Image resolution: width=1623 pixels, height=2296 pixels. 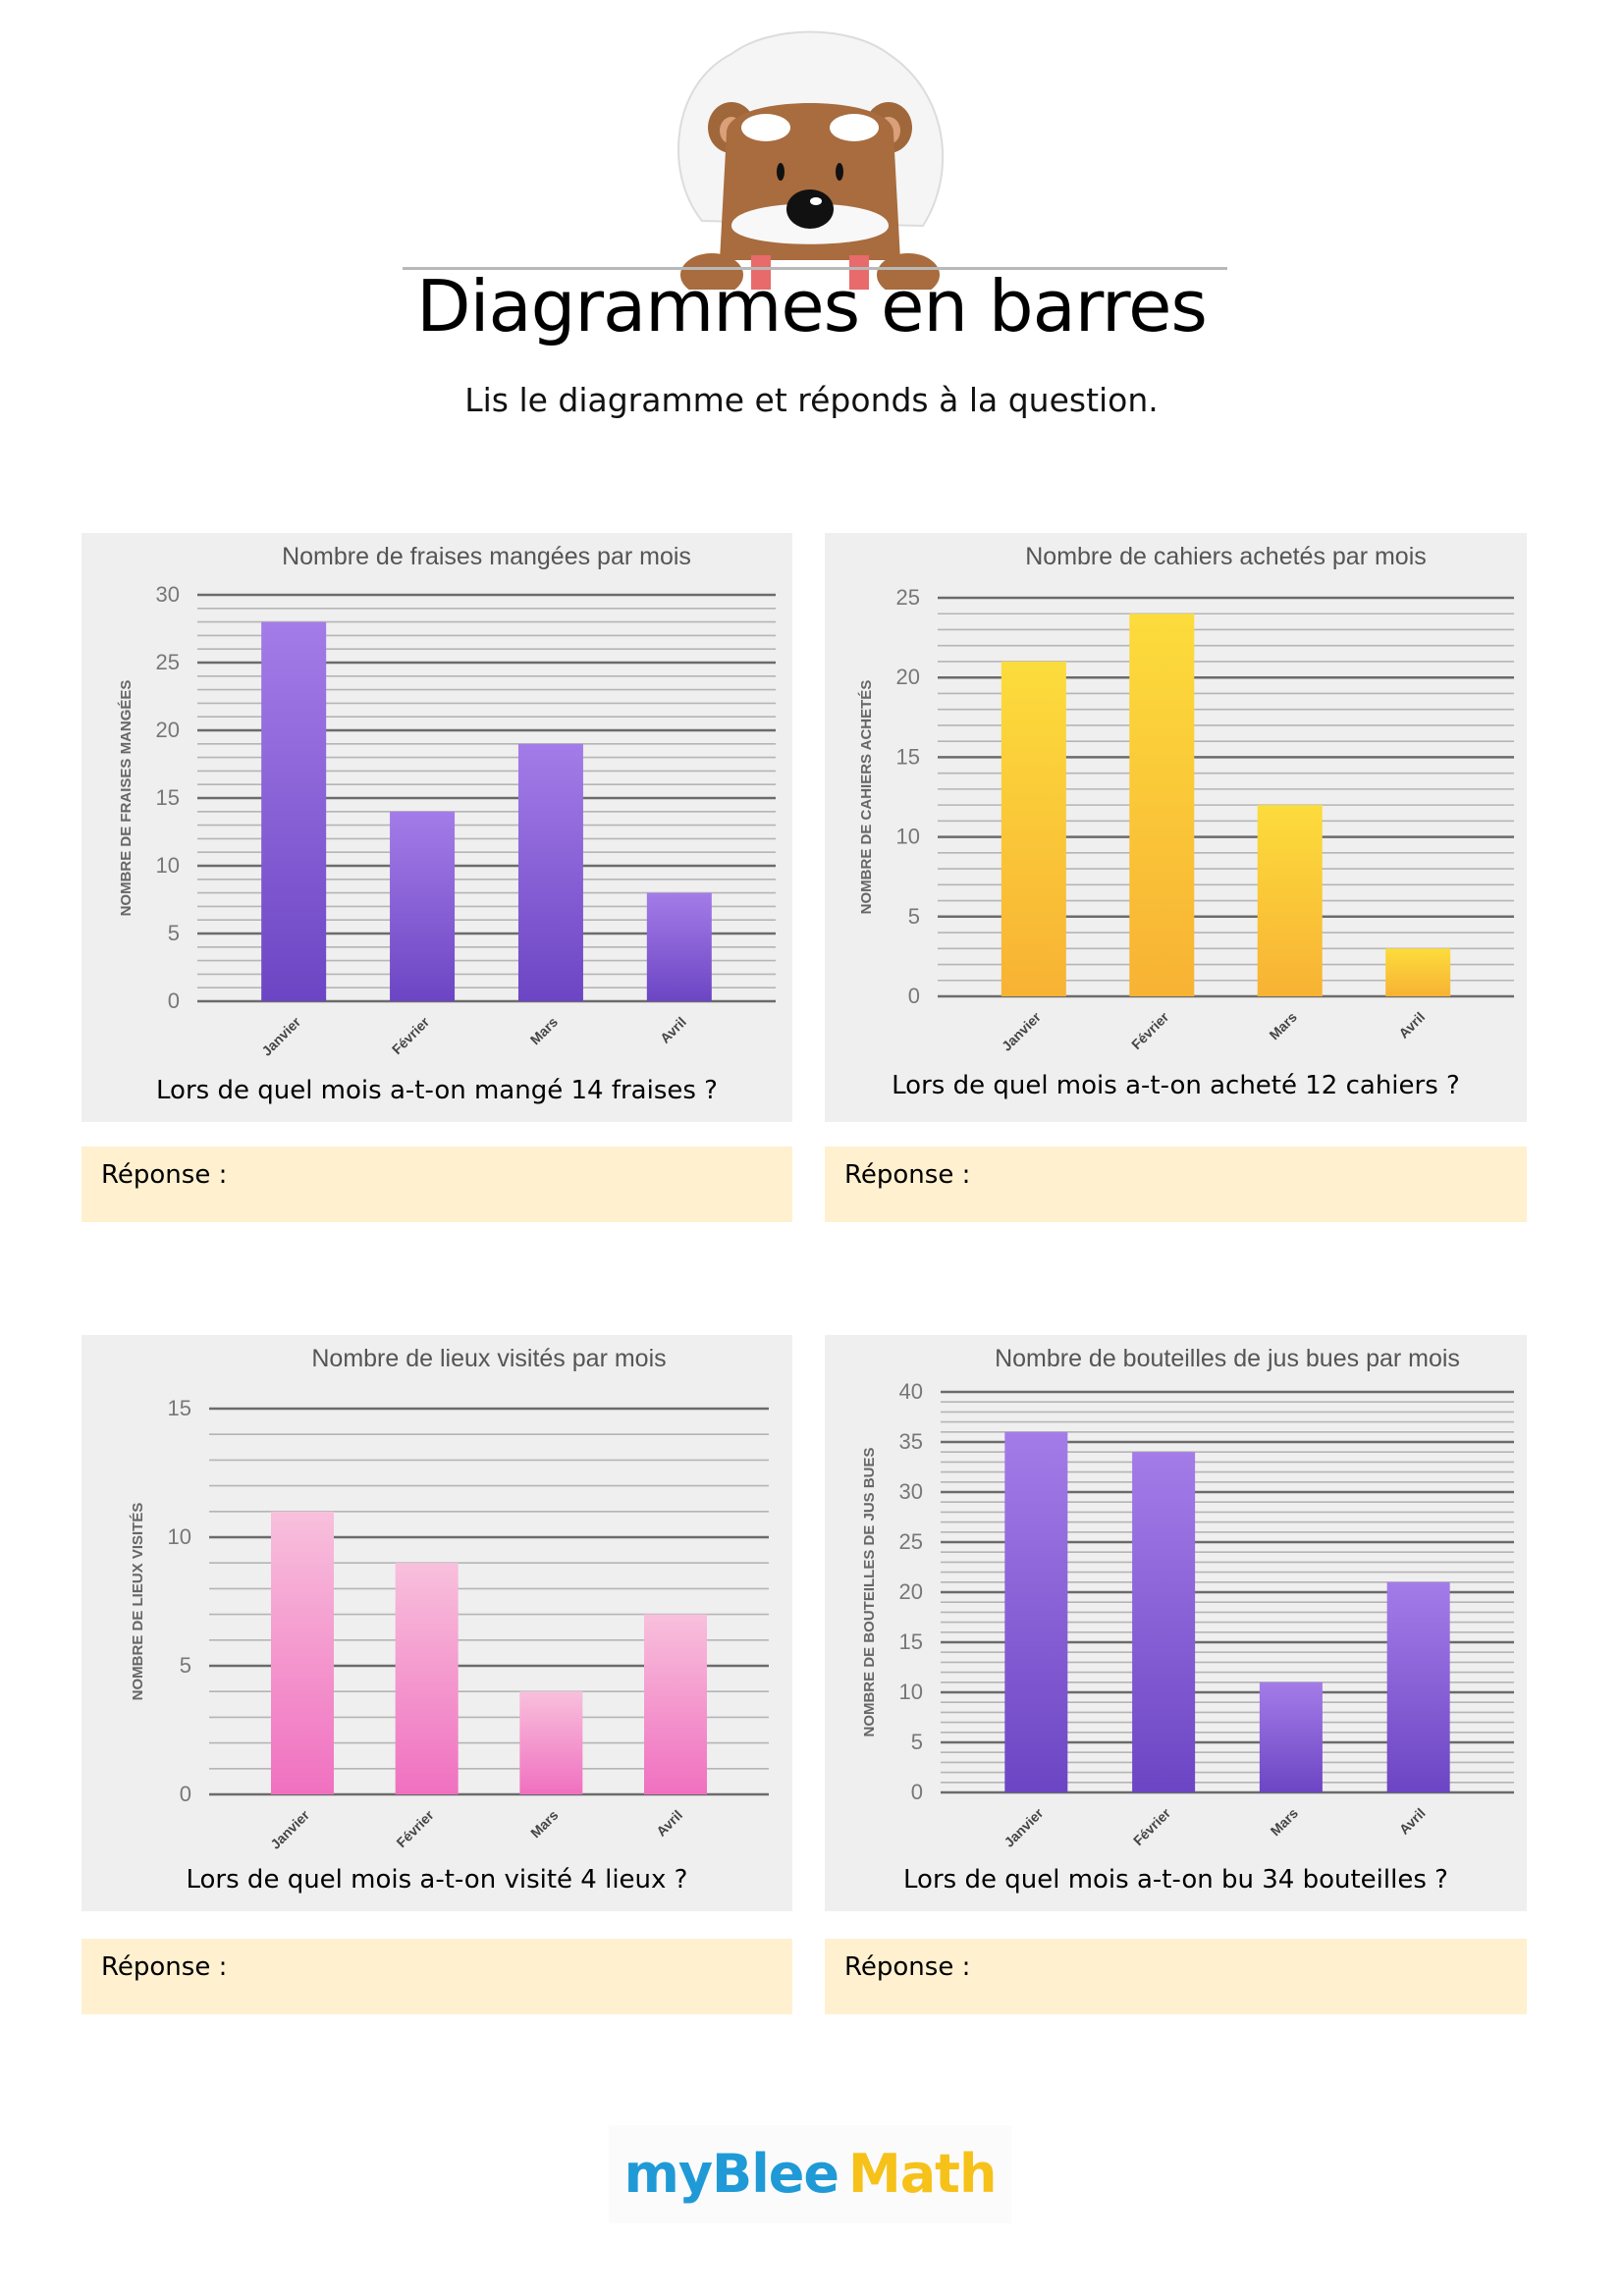 I want to click on header-divider, so click(x=815, y=268).